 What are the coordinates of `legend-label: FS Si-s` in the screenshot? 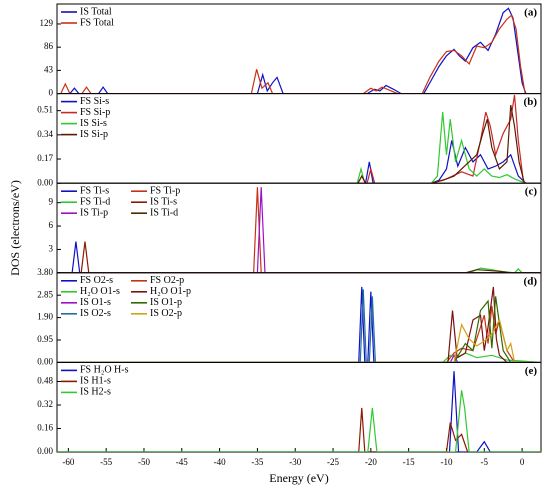 It's located at (94, 101).